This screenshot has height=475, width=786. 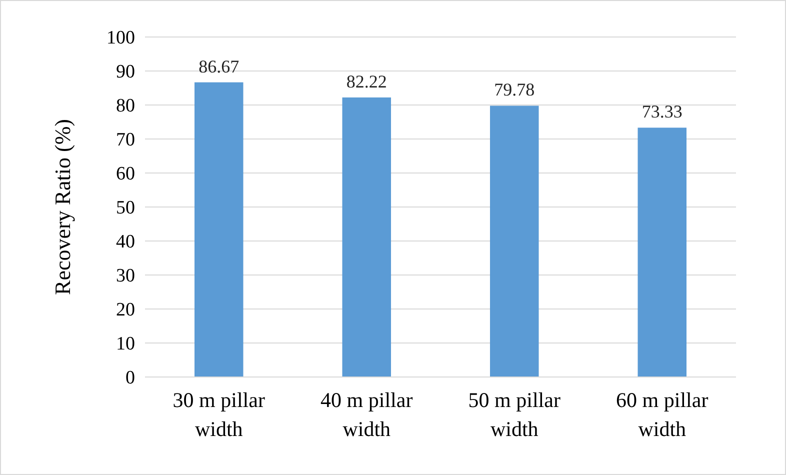 What do you see at coordinates (130, 378) in the screenshot?
I see `y-tick-label: 0` at bounding box center [130, 378].